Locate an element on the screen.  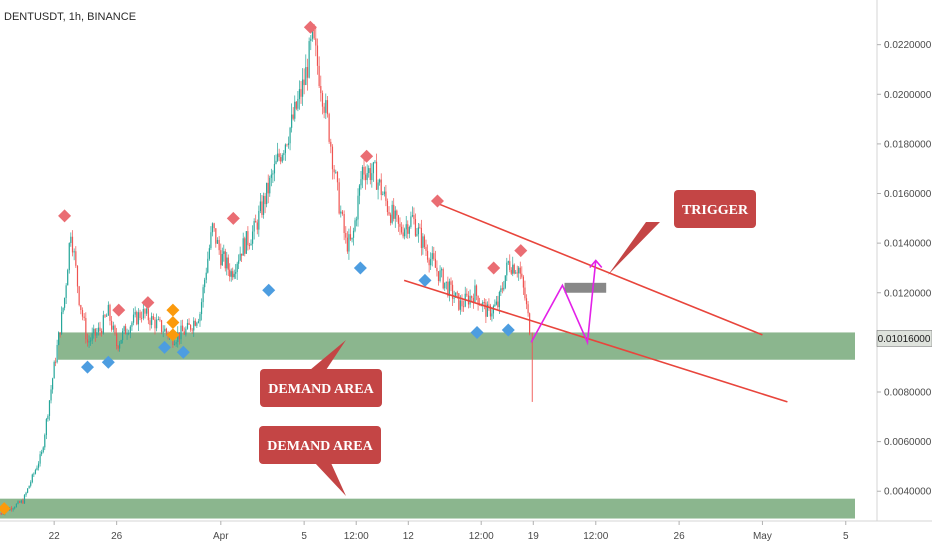
sell-signal-marker is located at coordinates (119, 310).